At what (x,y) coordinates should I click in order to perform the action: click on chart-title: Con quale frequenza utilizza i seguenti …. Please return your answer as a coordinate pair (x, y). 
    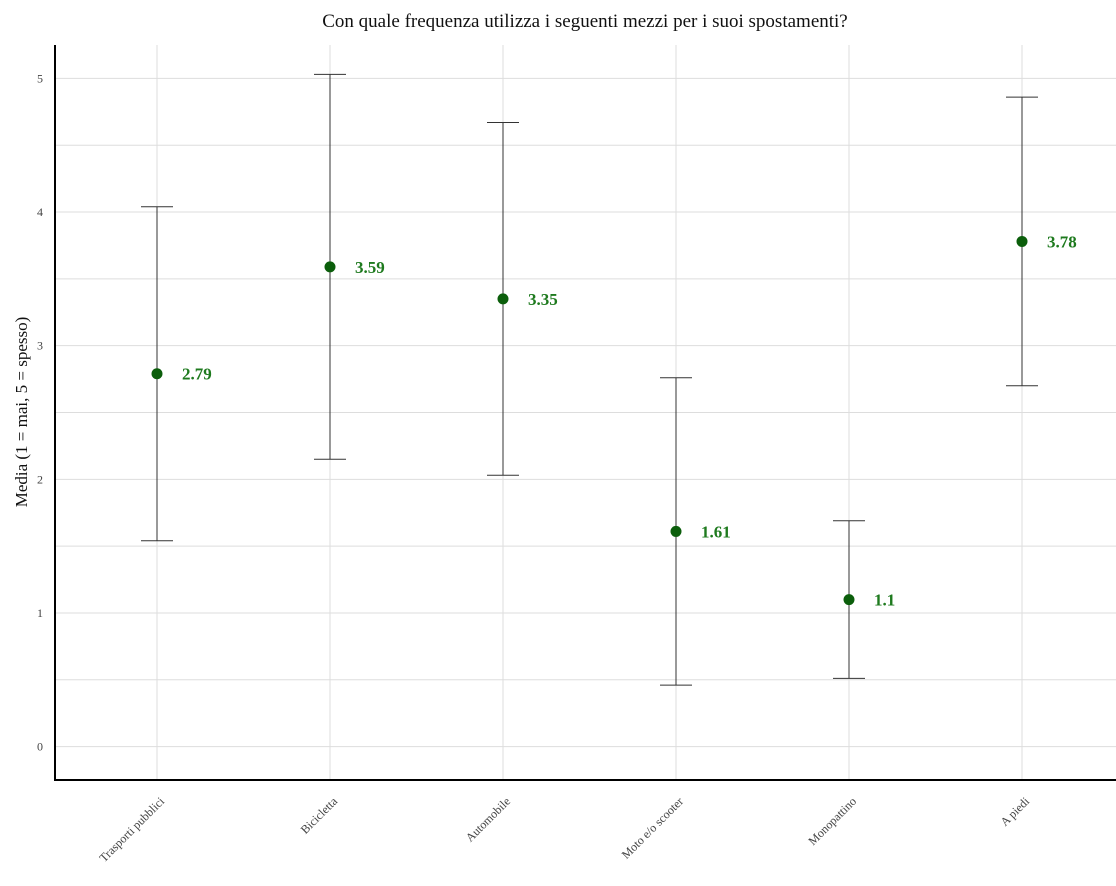
    Looking at the image, I should click on (585, 21).